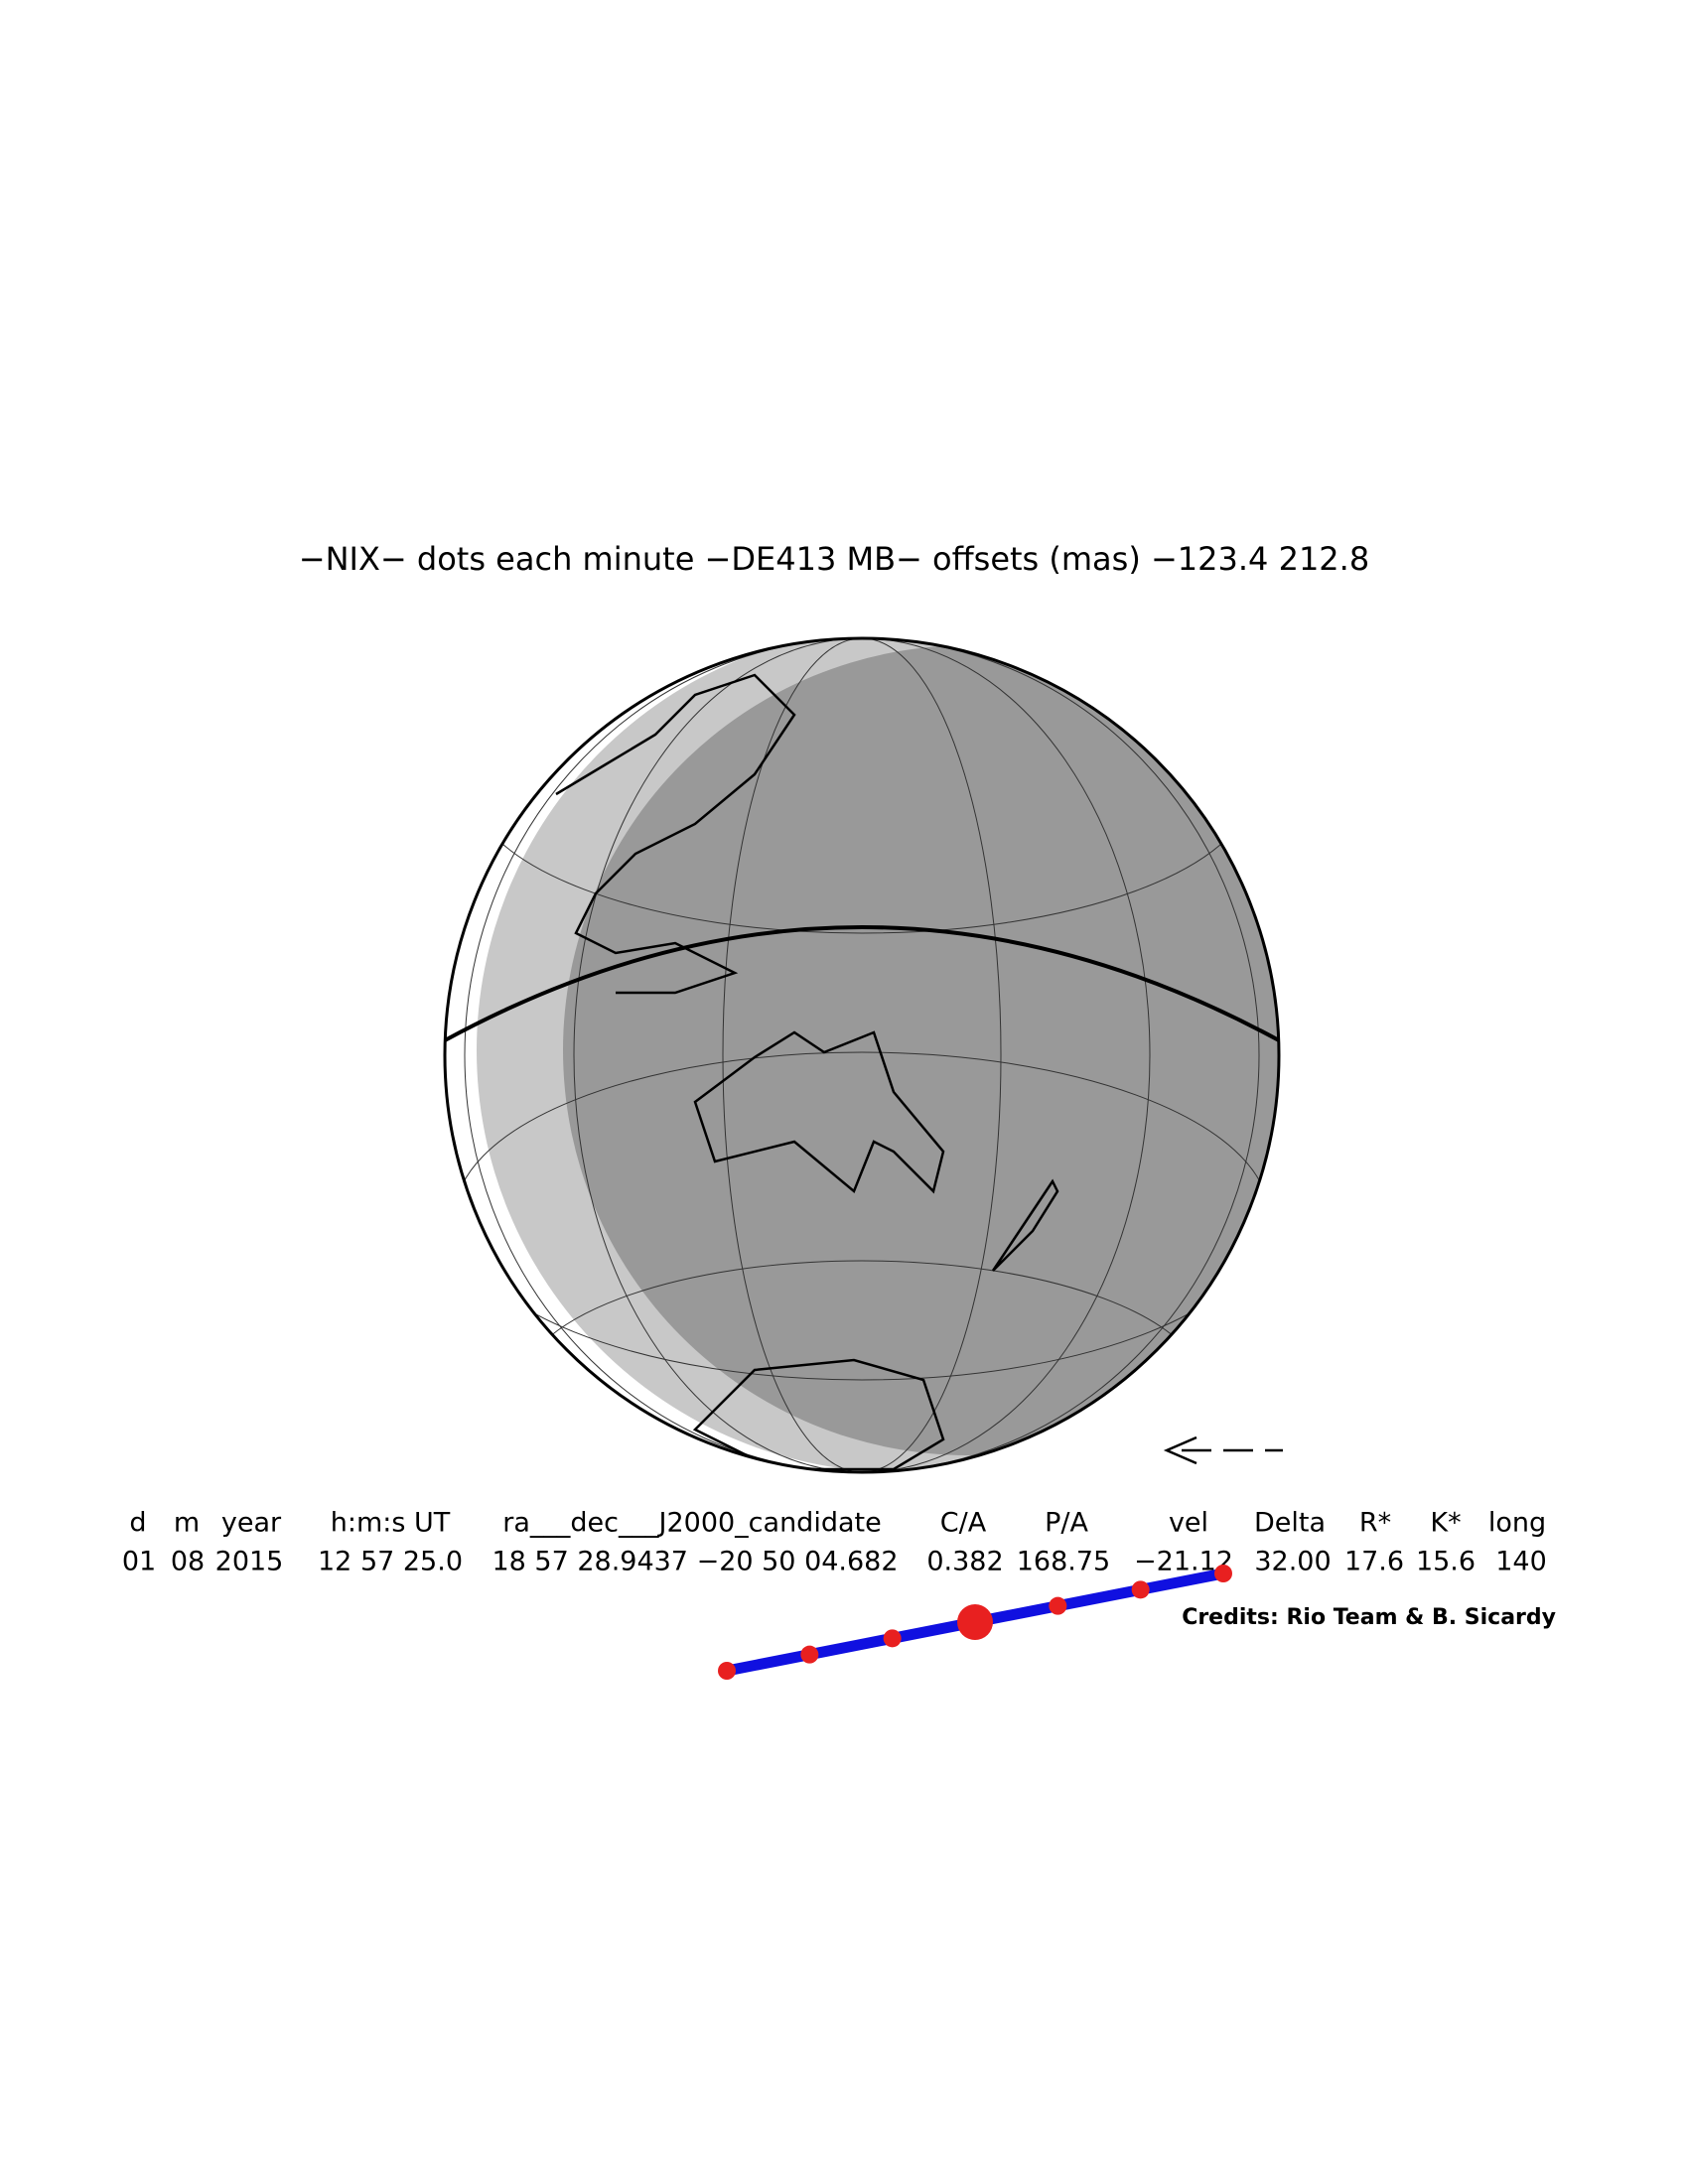 This screenshot has width=1688, height=2184. Describe the element at coordinates (1066, 1523) in the screenshot. I see `column-header: P/A` at that location.